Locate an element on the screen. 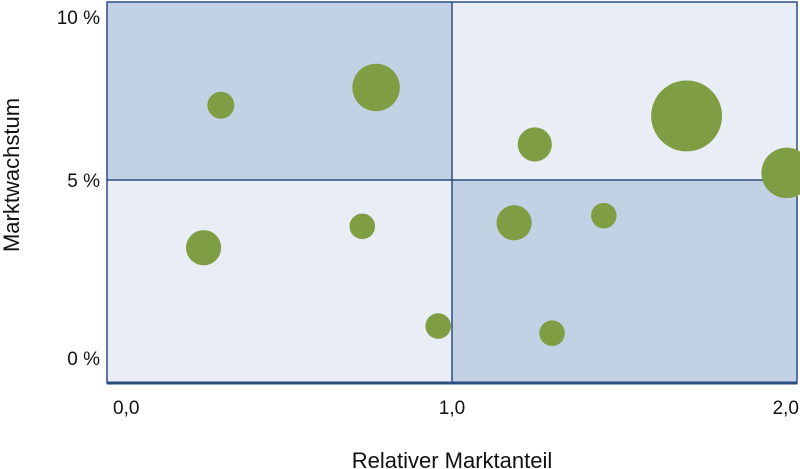  y-tick-label: 5 % is located at coordinates (83, 181).